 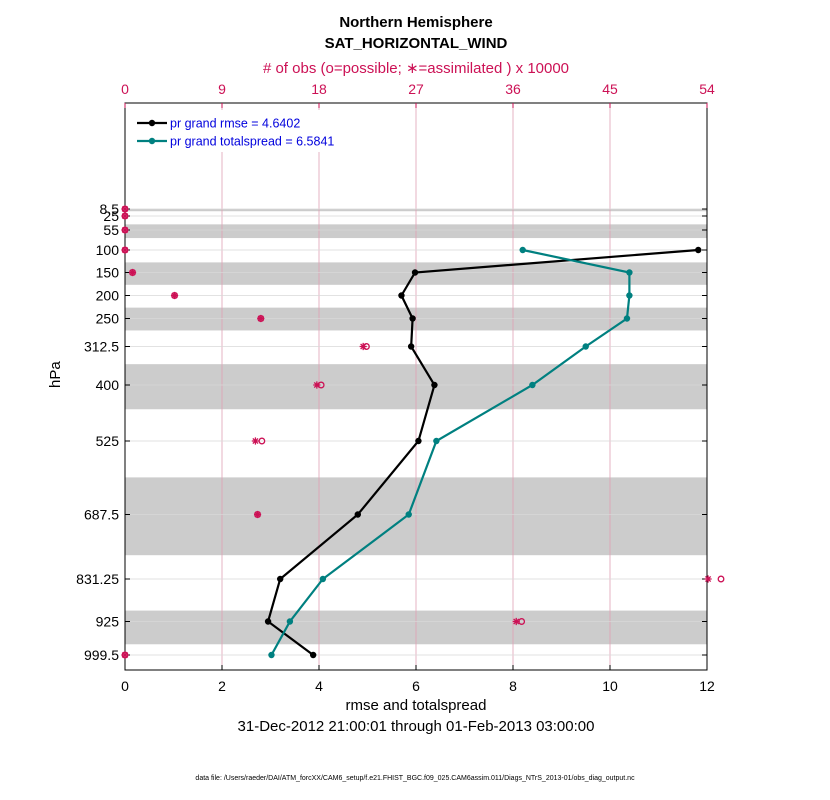 What do you see at coordinates (108, 622) in the screenshot?
I see `y-tick-label: 925` at bounding box center [108, 622].